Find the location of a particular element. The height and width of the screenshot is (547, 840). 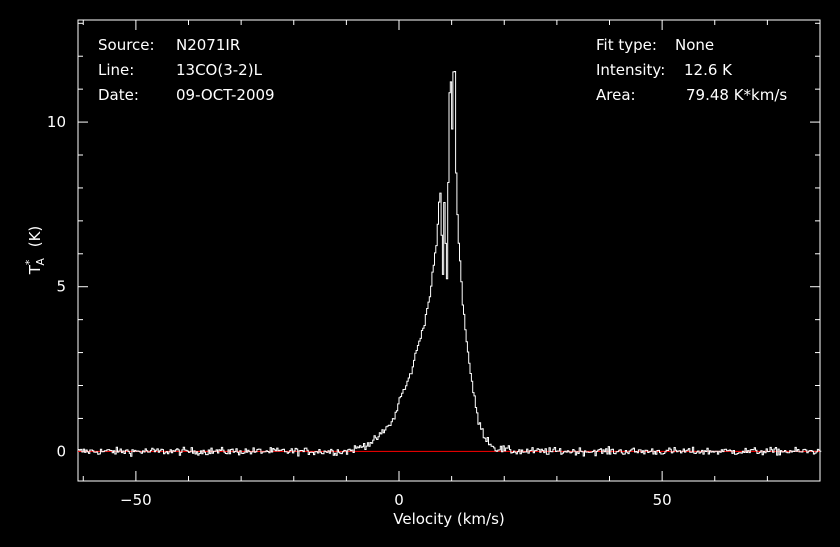

intensity-value: 12.6 K is located at coordinates (708, 70).